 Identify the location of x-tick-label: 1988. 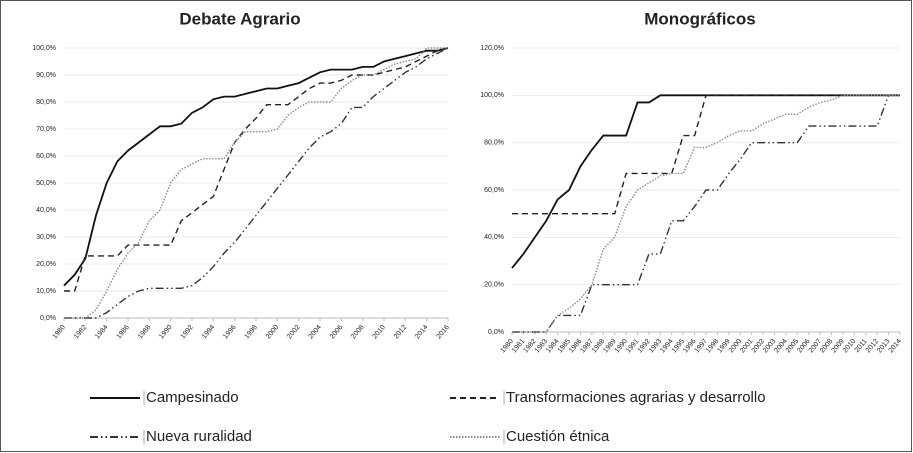
(144, 332).